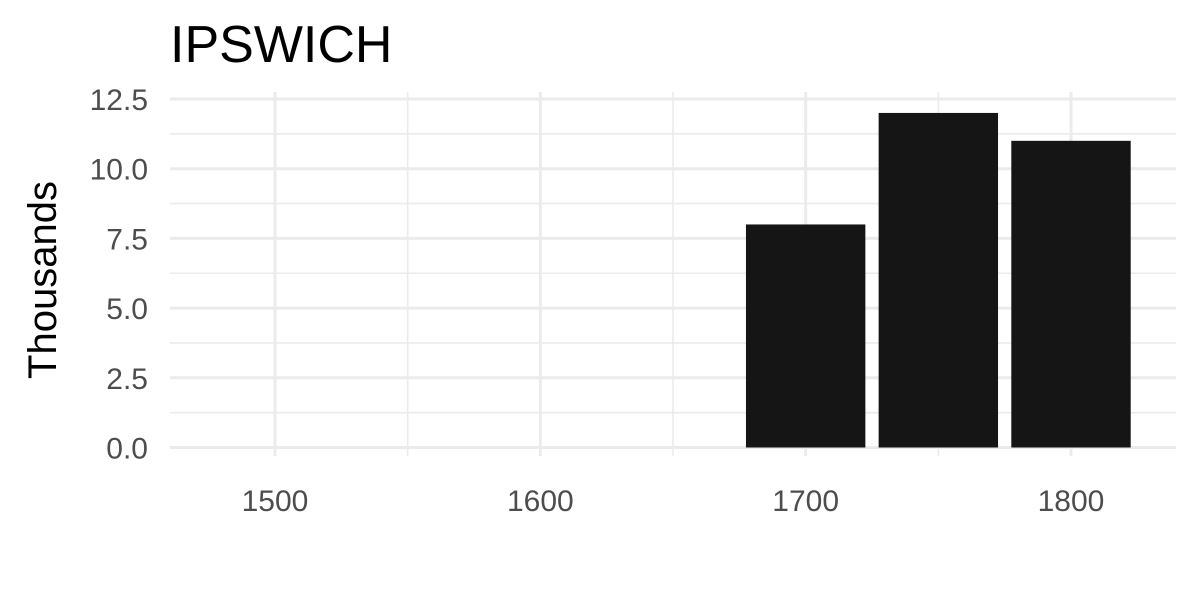  I want to click on y-tick-label: 5.0, so click(127, 309).